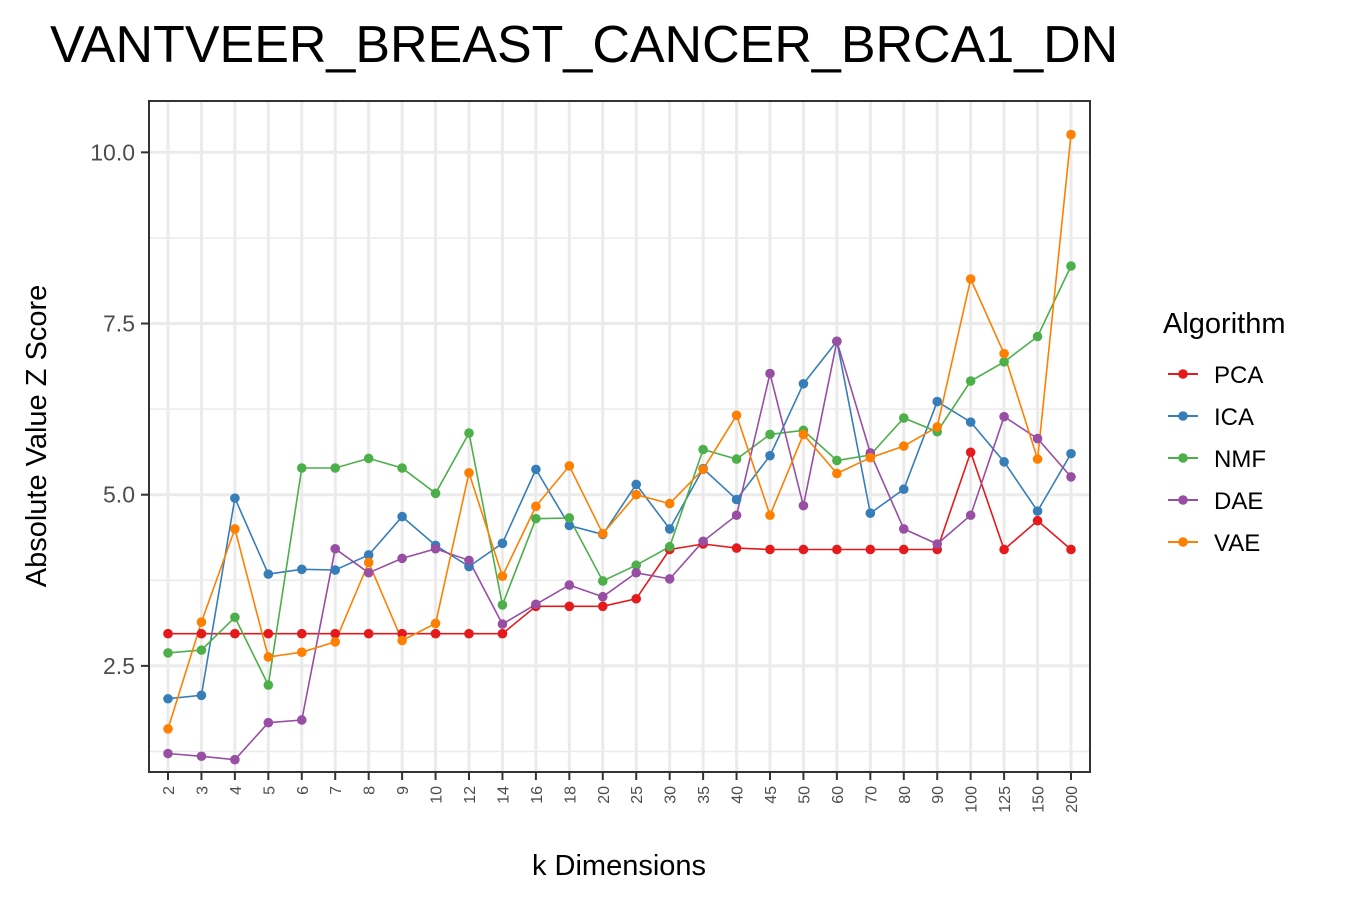 This screenshot has width=1350, height=900. Describe the element at coordinates (1238, 501) in the screenshot. I see `legend-label-dae: DAE` at that location.